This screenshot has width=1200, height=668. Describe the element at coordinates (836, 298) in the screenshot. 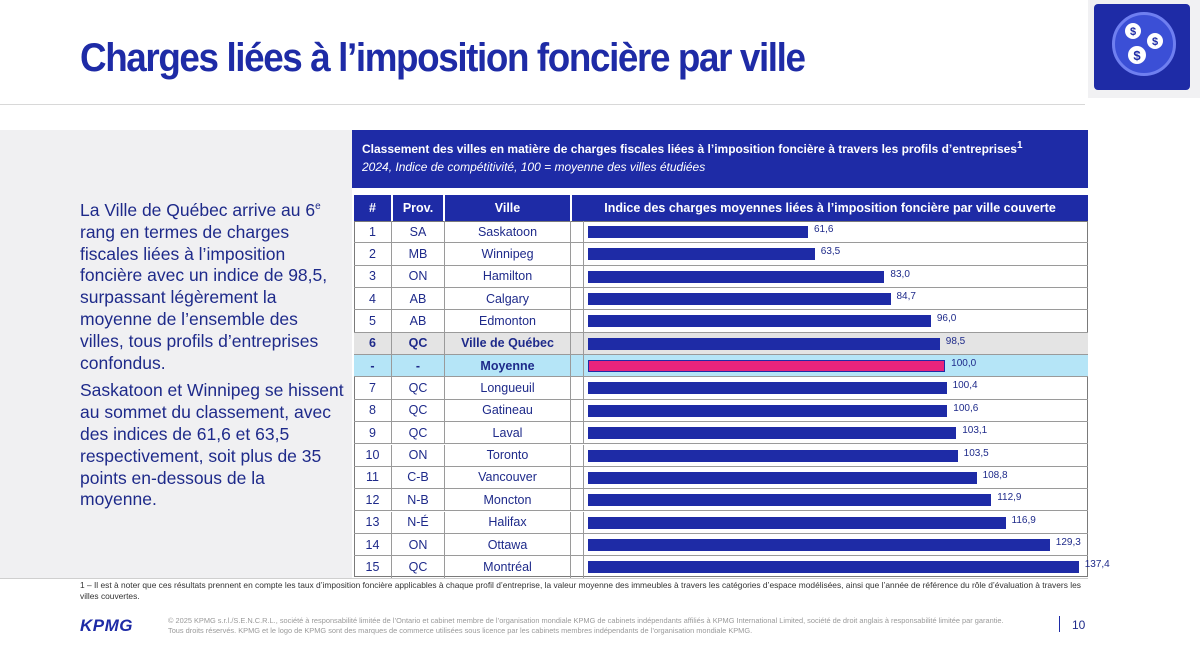

I see `bar-area: 84,7` at that location.